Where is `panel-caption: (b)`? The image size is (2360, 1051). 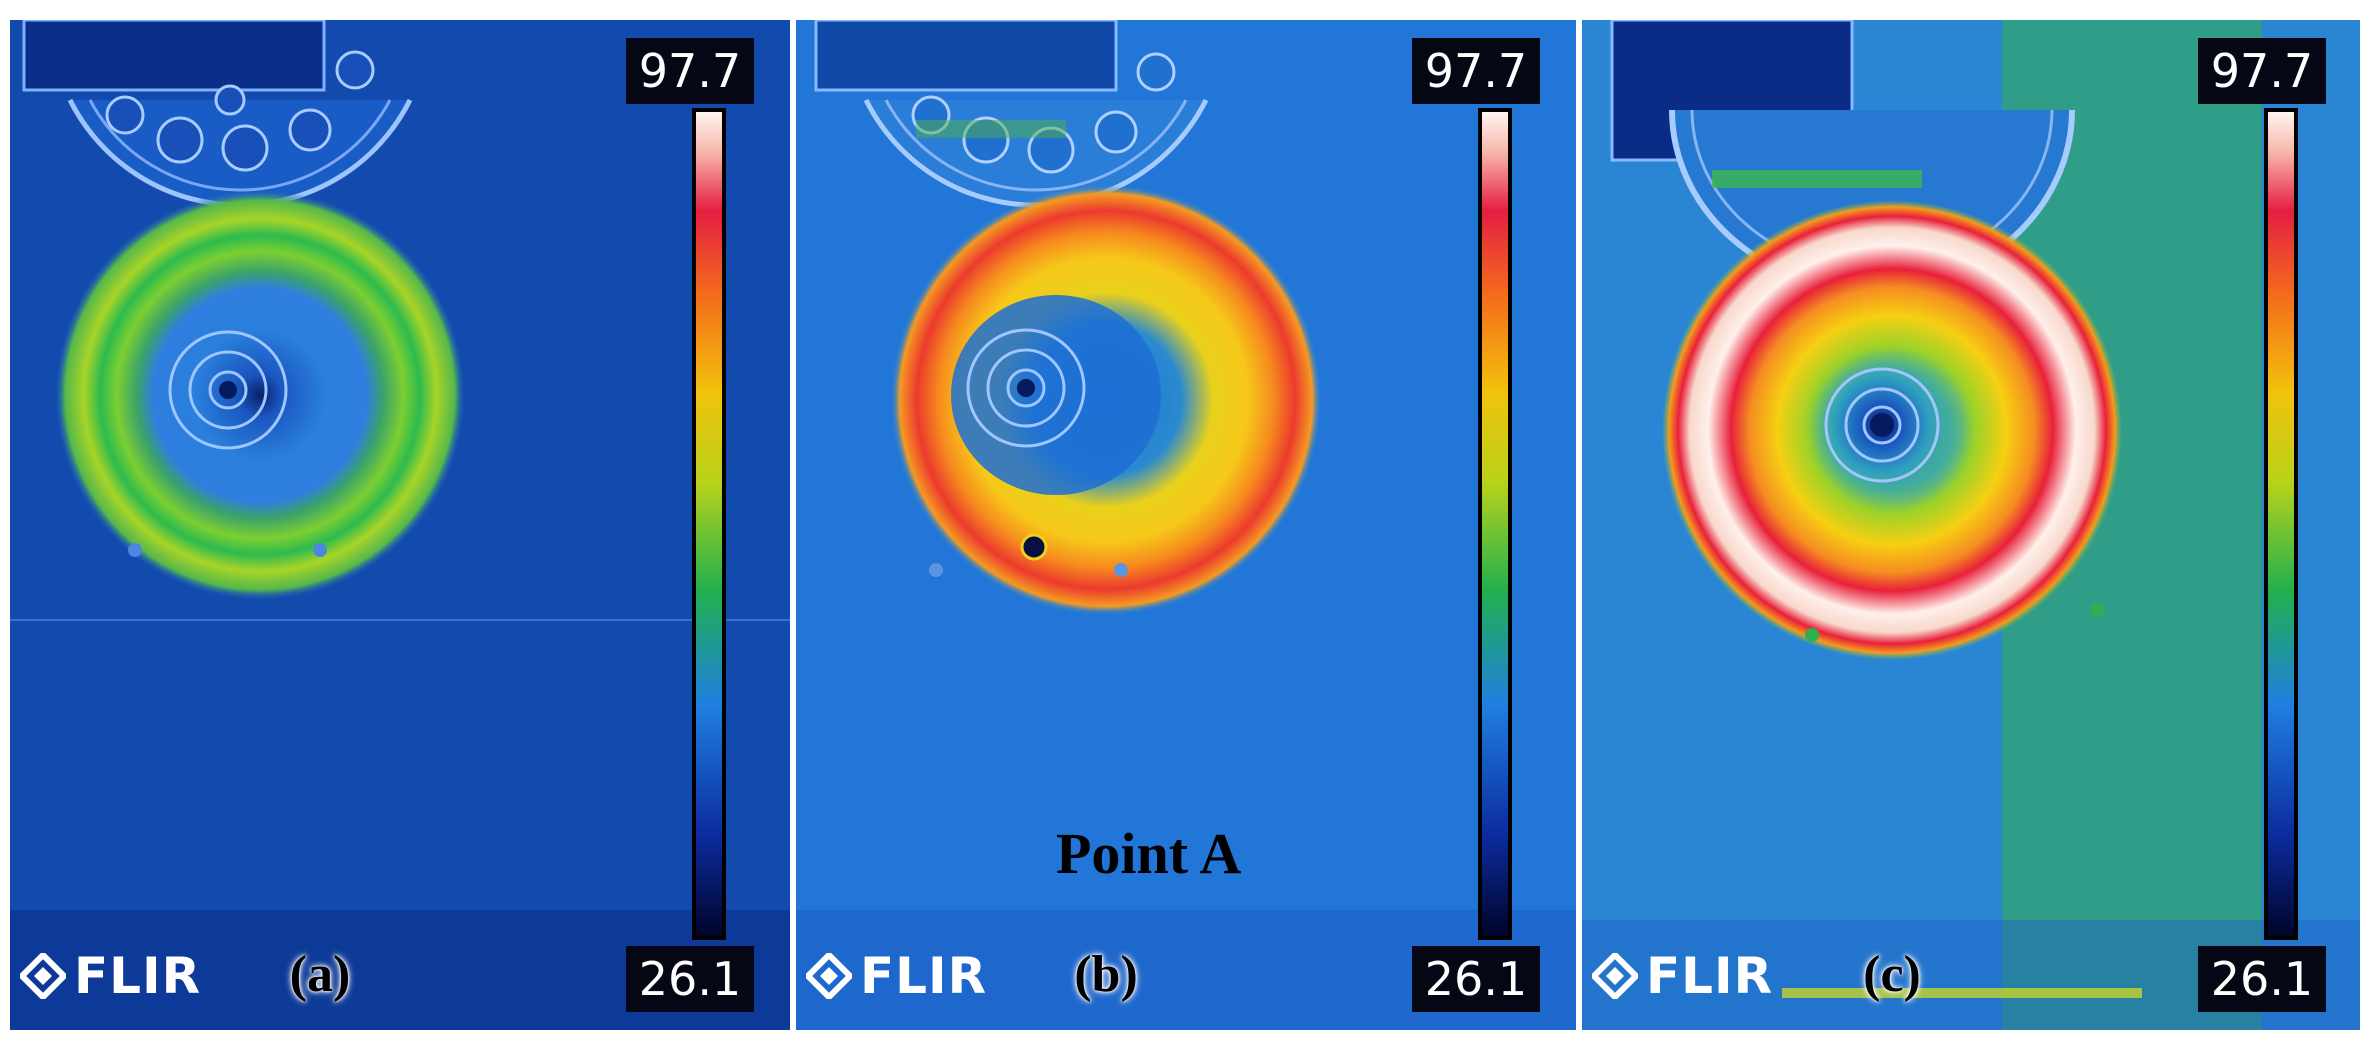 panel-caption: (b) is located at coordinates (1106, 974).